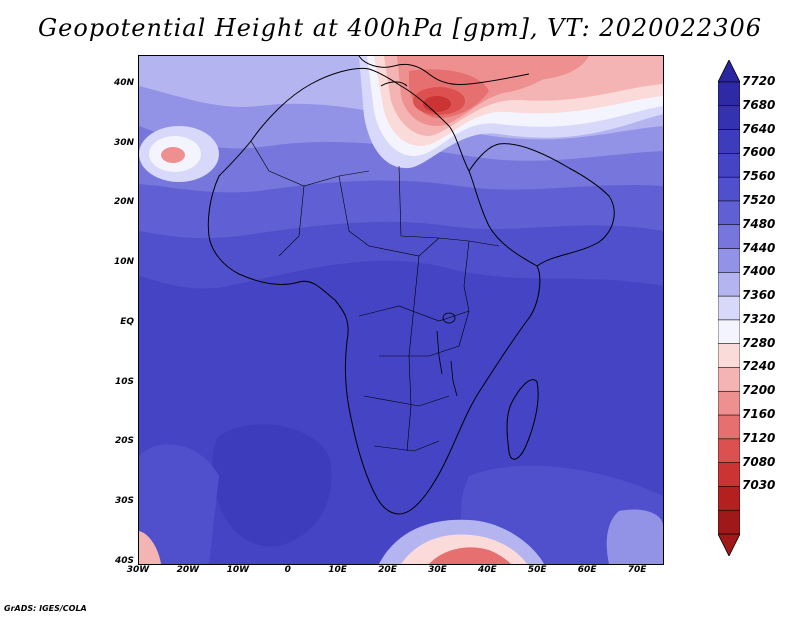  Describe the element at coordinates (470, 555) in the screenshot. I see `low-south-core` at that location.